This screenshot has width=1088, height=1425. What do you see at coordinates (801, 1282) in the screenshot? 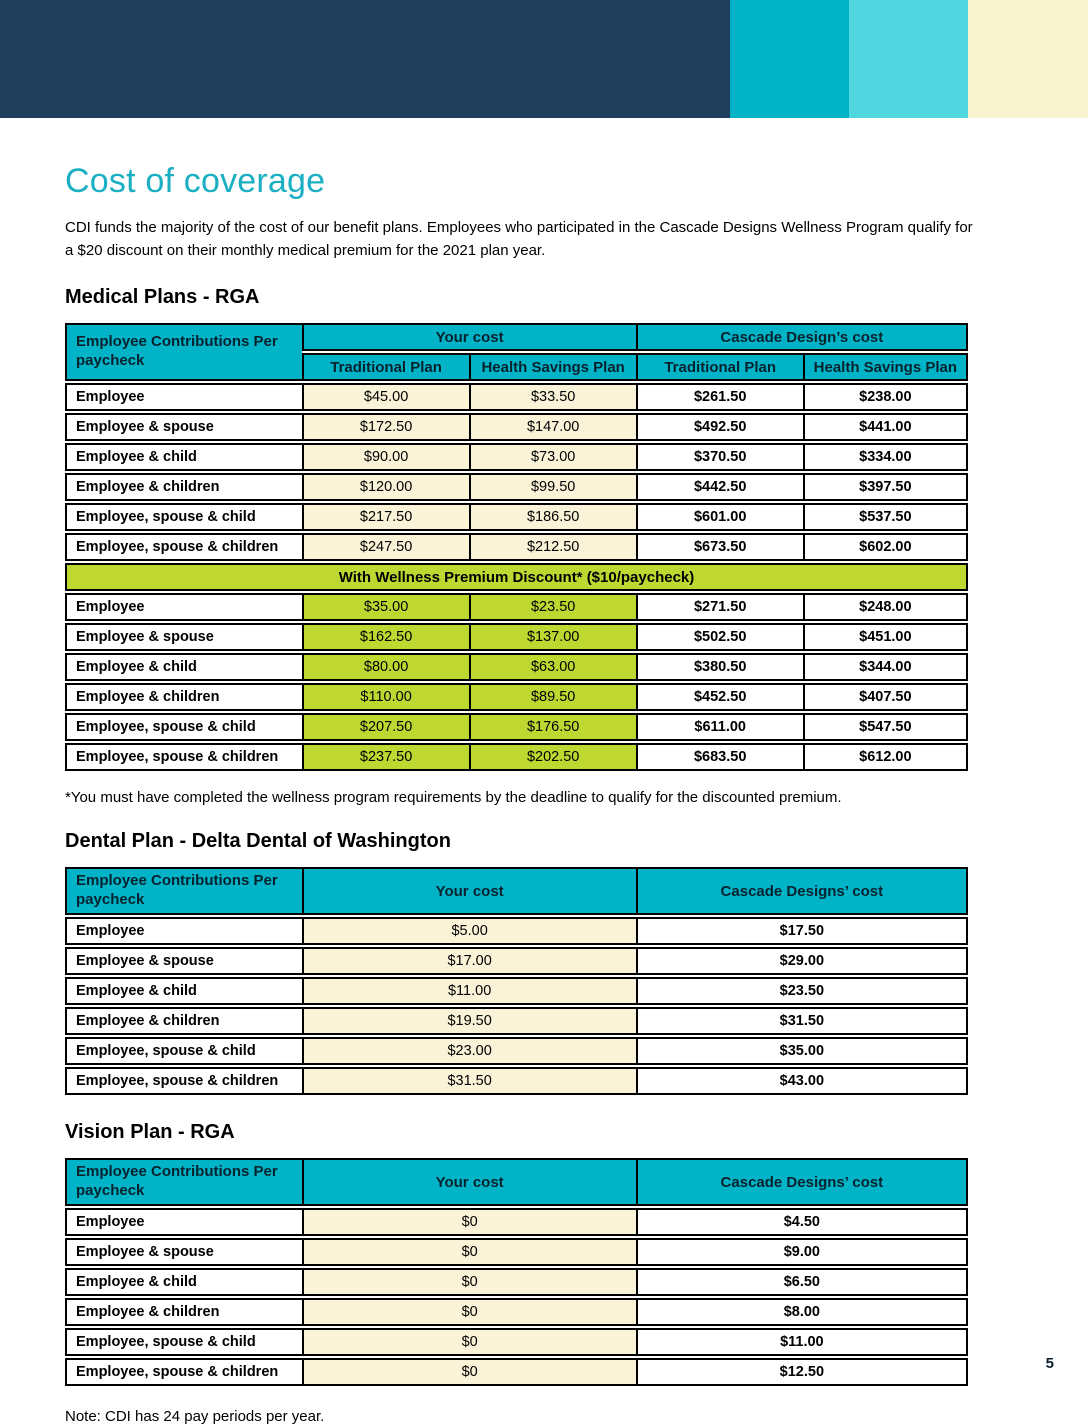
I see `cascade-cost-value: $6.50` at bounding box center [801, 1282].